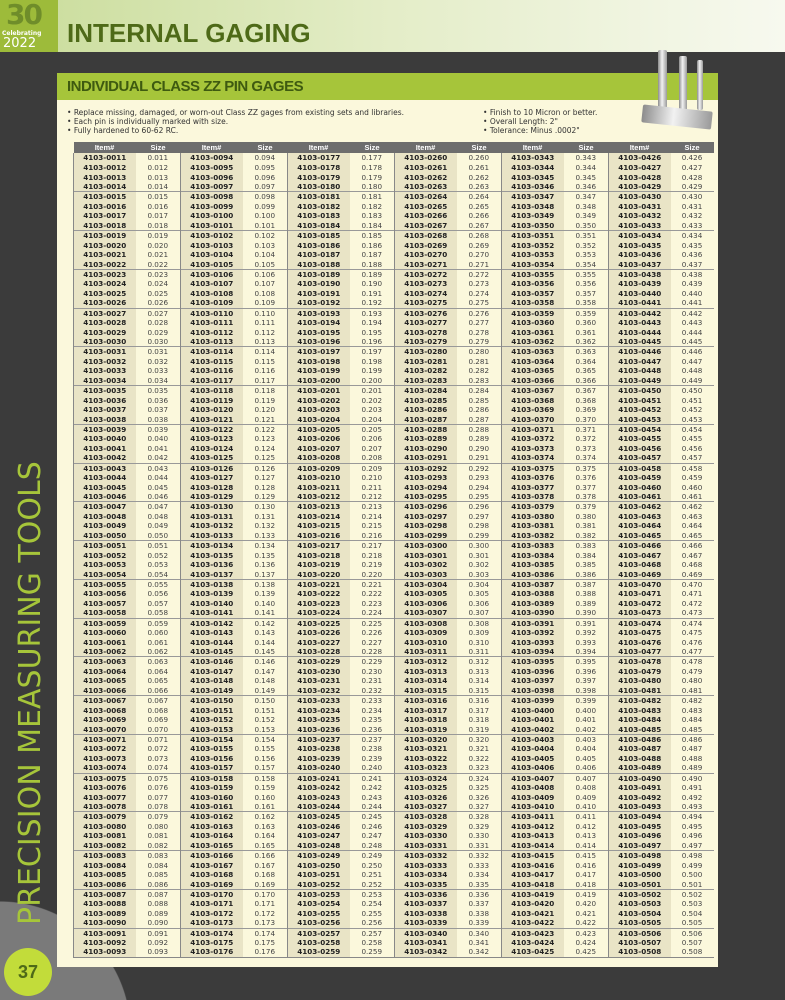 This screenshot has width=785, height=1000. Describe the element at coordinates (104, 903) in the screenshot. I see `item-number-cell: 4103-0088` at that location.